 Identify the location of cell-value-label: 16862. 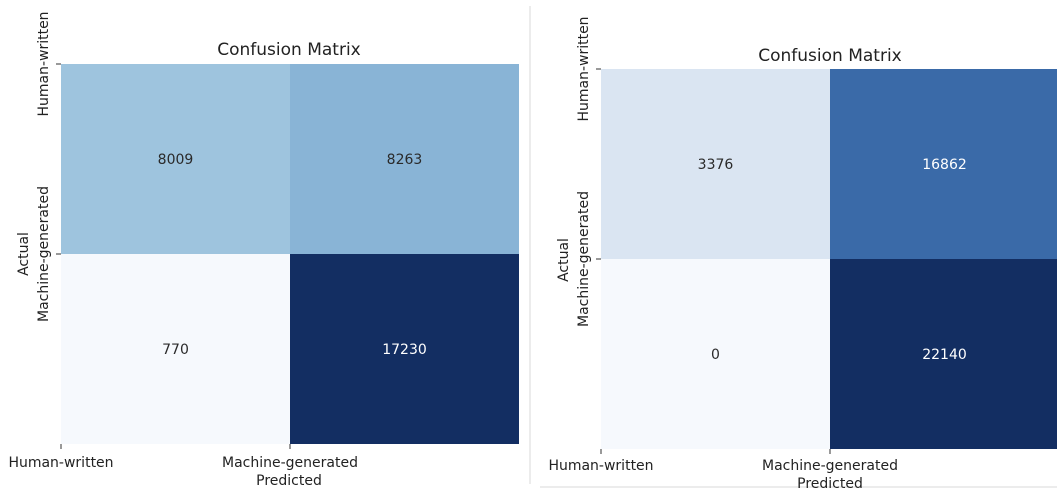
(944, 165).